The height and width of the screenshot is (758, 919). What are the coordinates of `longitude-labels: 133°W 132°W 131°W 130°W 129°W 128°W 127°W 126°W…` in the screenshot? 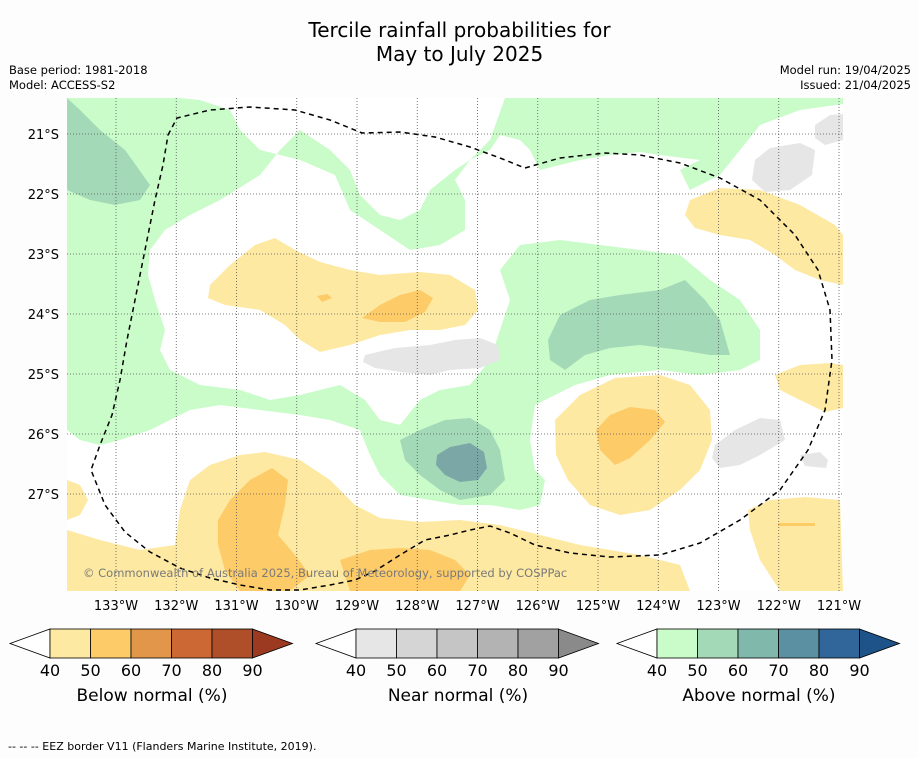 It's located at (477, 606).